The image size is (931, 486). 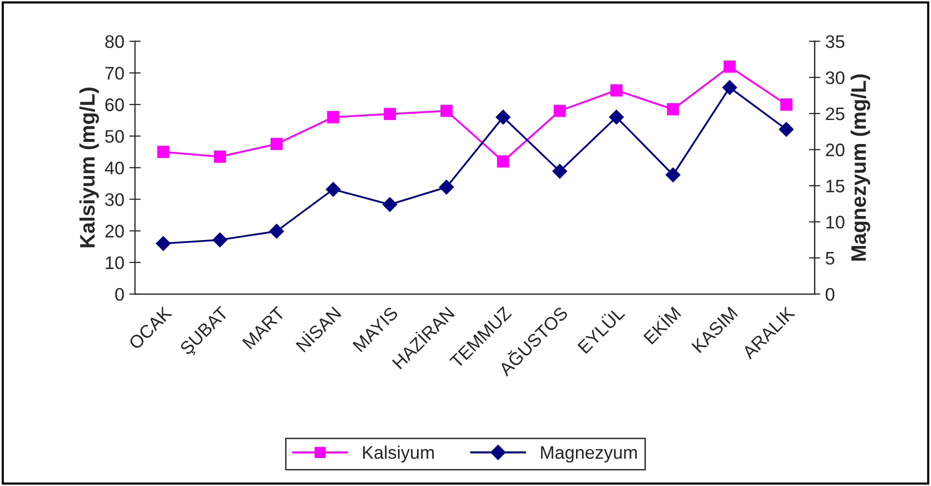 I want to click on y-axis-title: Kalsiyum (mg/L), so click(x=89, y=168).